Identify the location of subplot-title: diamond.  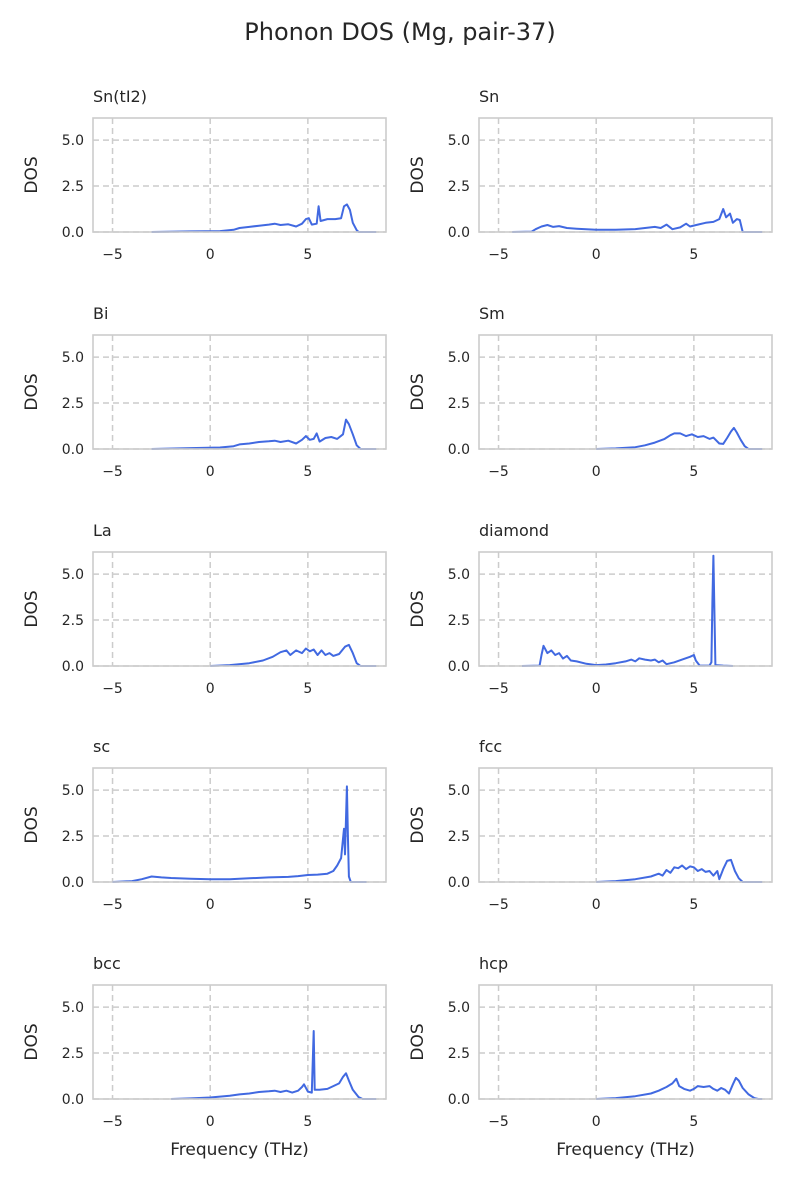
(514, 530).